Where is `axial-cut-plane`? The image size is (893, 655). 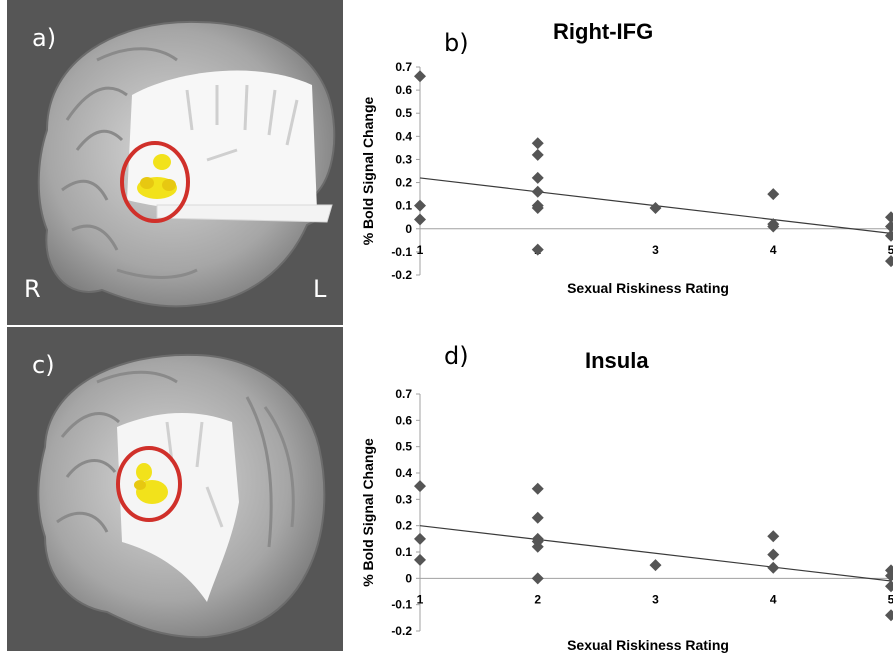 axial-cut-plane is located at coordinates (244, 213).